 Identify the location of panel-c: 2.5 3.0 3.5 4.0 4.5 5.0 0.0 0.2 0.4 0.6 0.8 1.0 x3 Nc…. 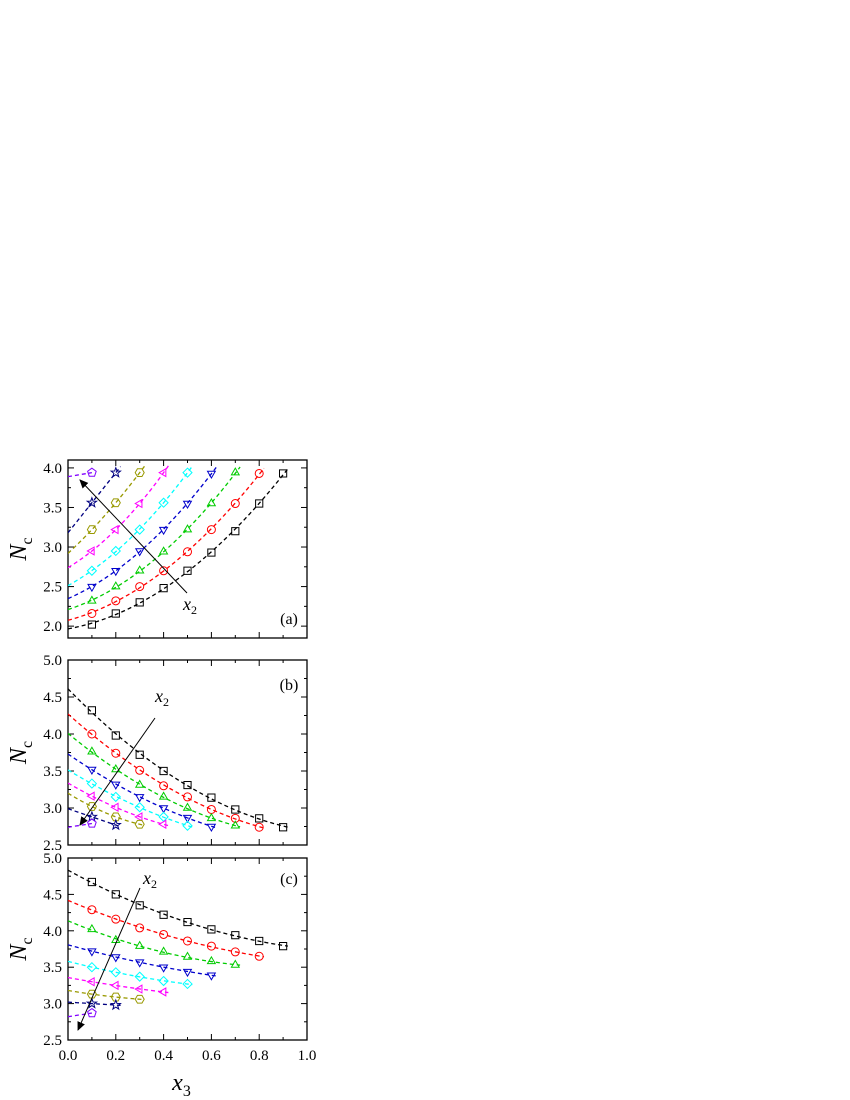
(161, 975).